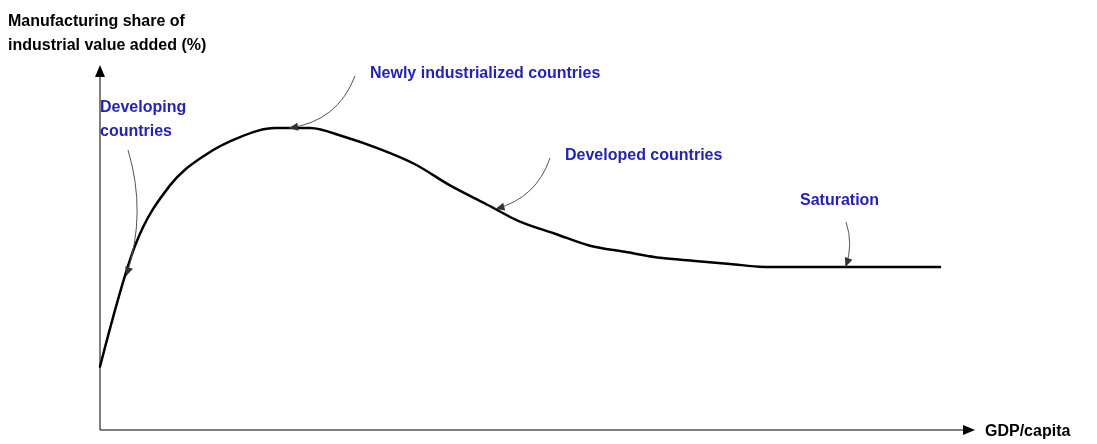 This screenshot has height=444, width=1097. I want to click on x-axis-title: GDP/capita, so click(1028, 430).